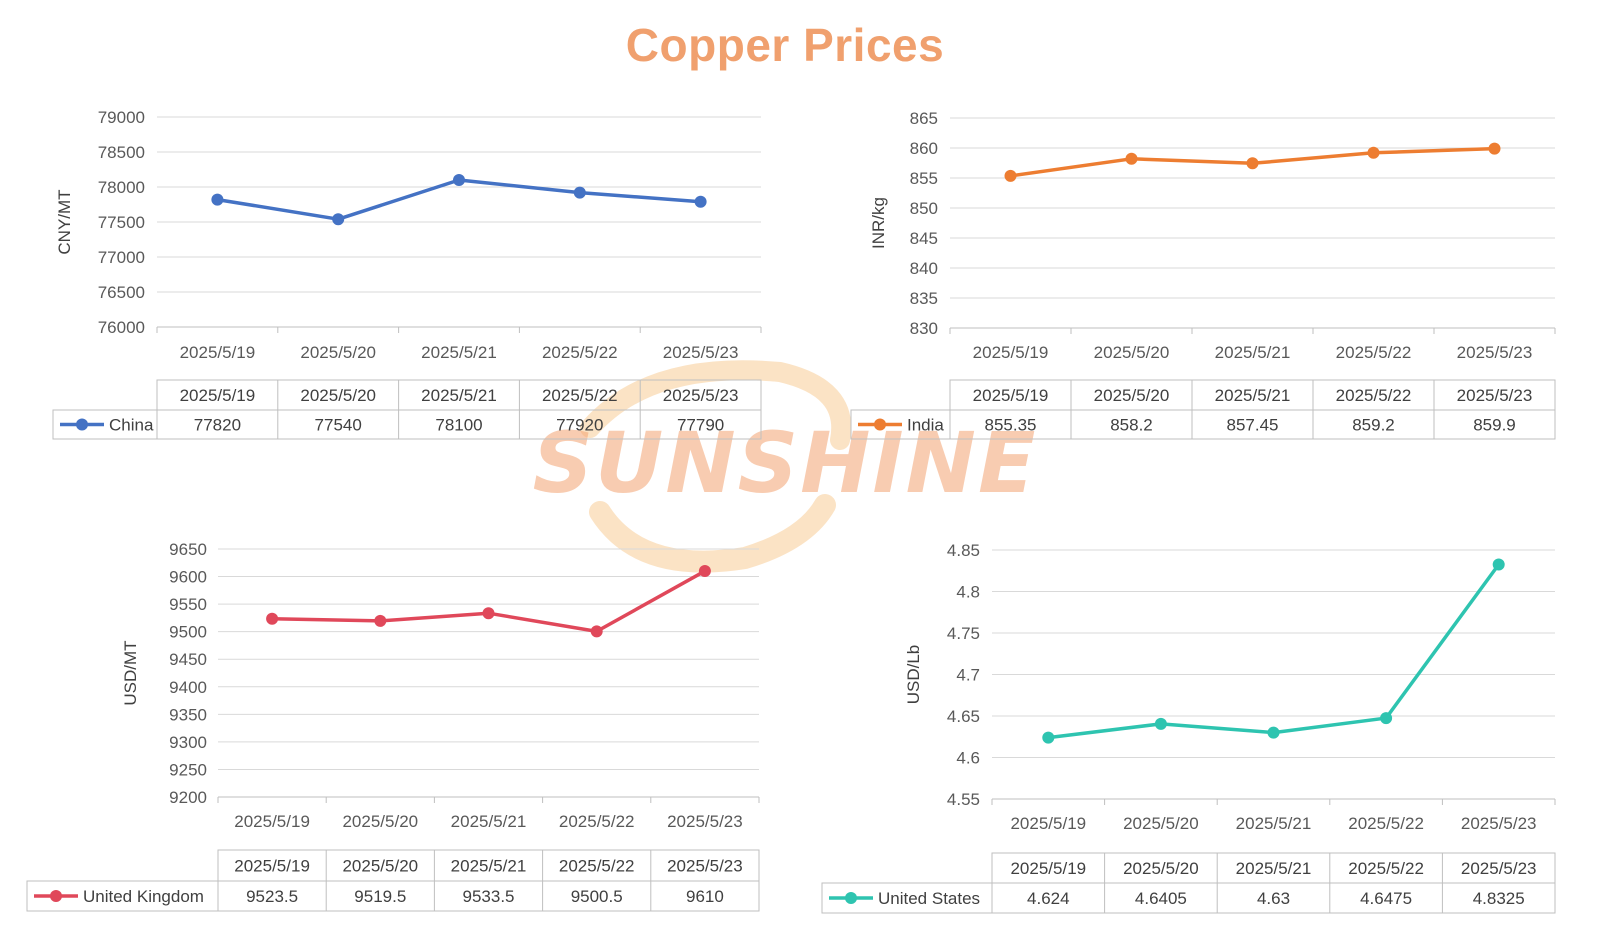 The image size is (1600, 950). What do you see at coordinates (143, 896) in the screenshot?
I see `legend-label: United Kingdom` at bounding box center [143, 896].